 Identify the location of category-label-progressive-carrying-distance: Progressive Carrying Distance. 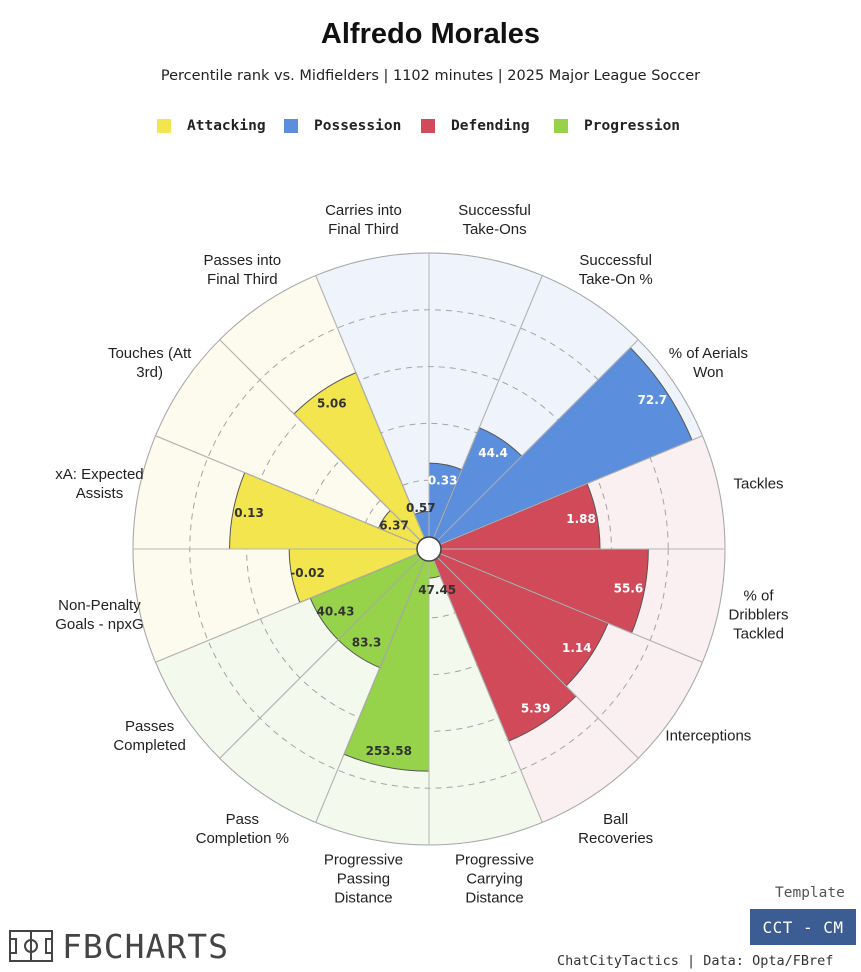
(494, 879).